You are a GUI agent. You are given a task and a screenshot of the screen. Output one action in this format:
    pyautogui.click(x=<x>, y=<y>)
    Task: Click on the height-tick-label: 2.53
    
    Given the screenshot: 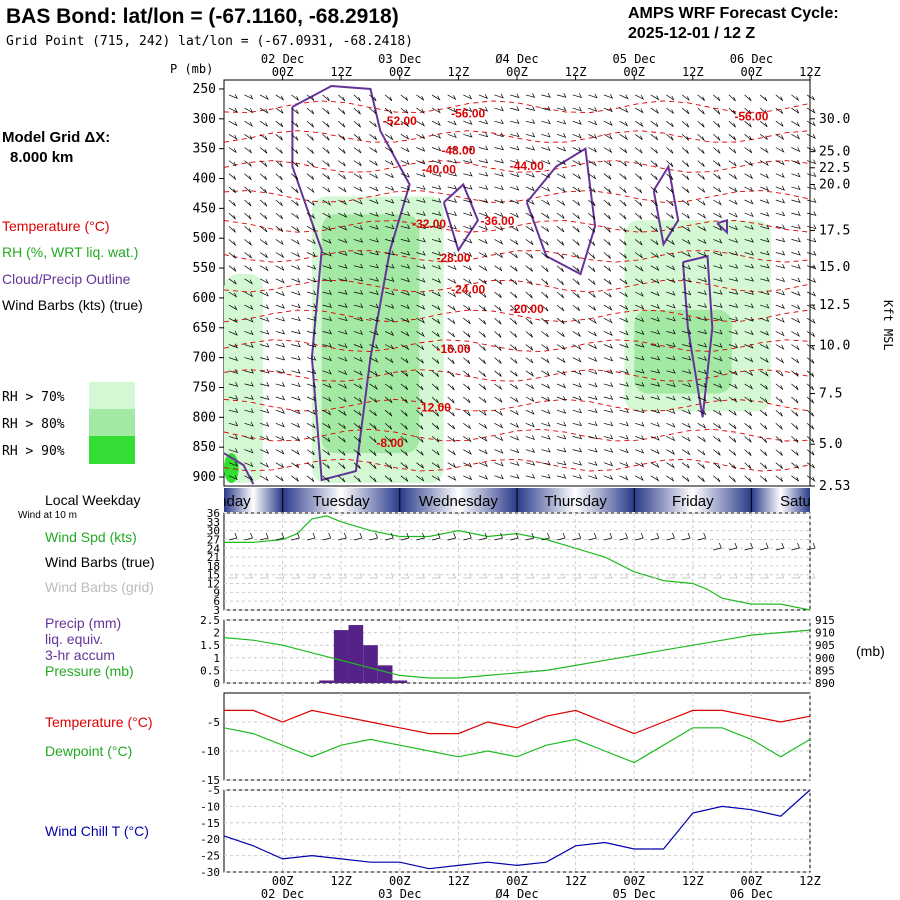 What is the action you would take?
    pyautogui.click(x=834, y=486)
    